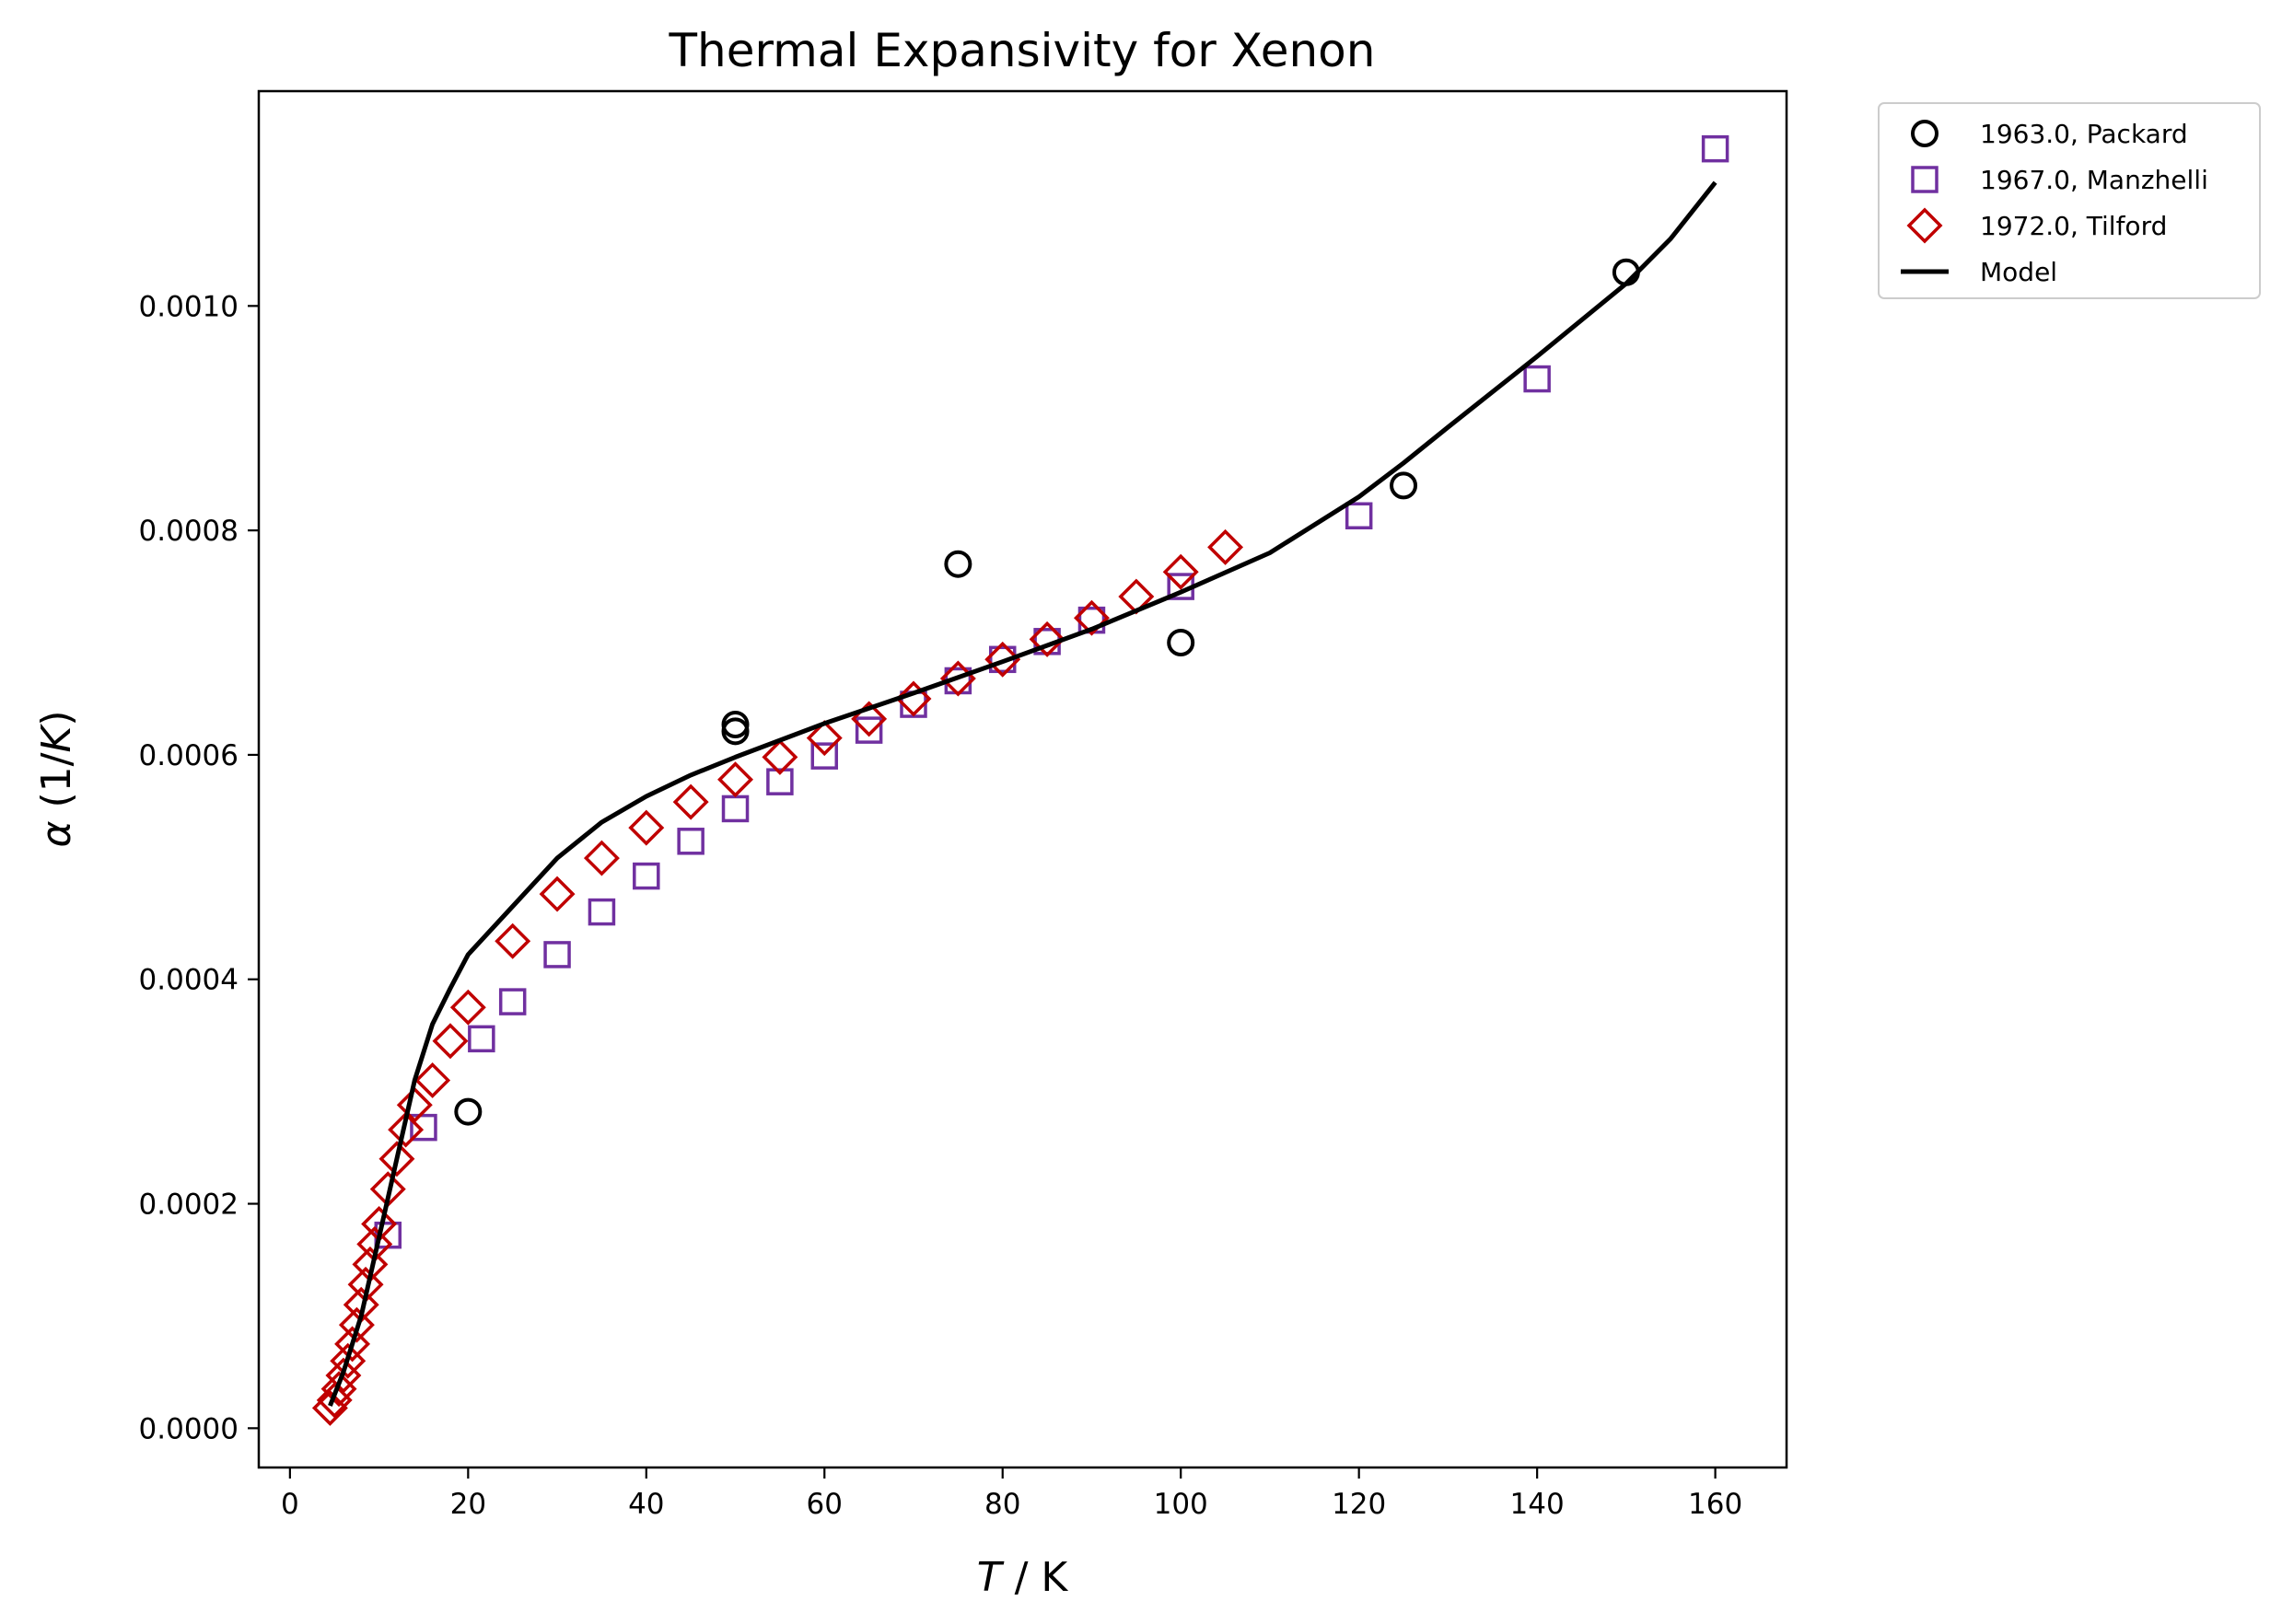 This screenshot has height=1624, width=2282. What do you see at coordinates (1924, 225) in the screenshot?
I see `legend-swatch-diamond` at bounding box center [1924, 225].